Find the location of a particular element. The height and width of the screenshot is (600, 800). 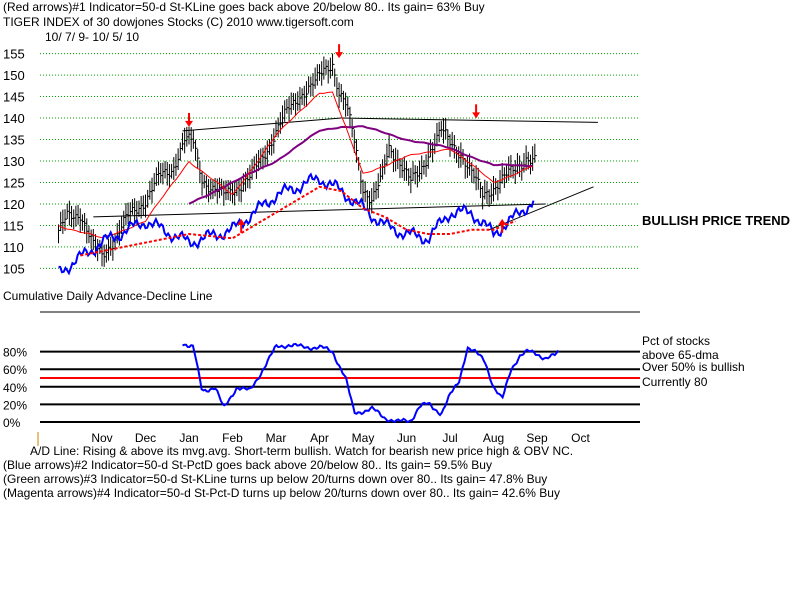

pct-stocks-line is located at coordinates (371, 383).